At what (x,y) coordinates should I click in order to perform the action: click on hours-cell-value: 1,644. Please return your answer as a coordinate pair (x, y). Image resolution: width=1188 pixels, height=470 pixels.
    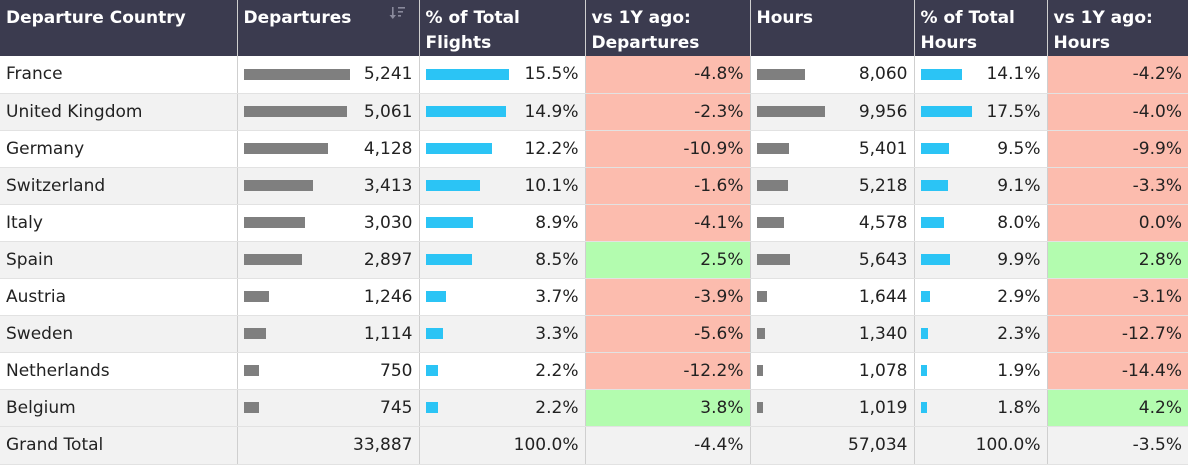
    Looking at the image, I should click on (883, 296).